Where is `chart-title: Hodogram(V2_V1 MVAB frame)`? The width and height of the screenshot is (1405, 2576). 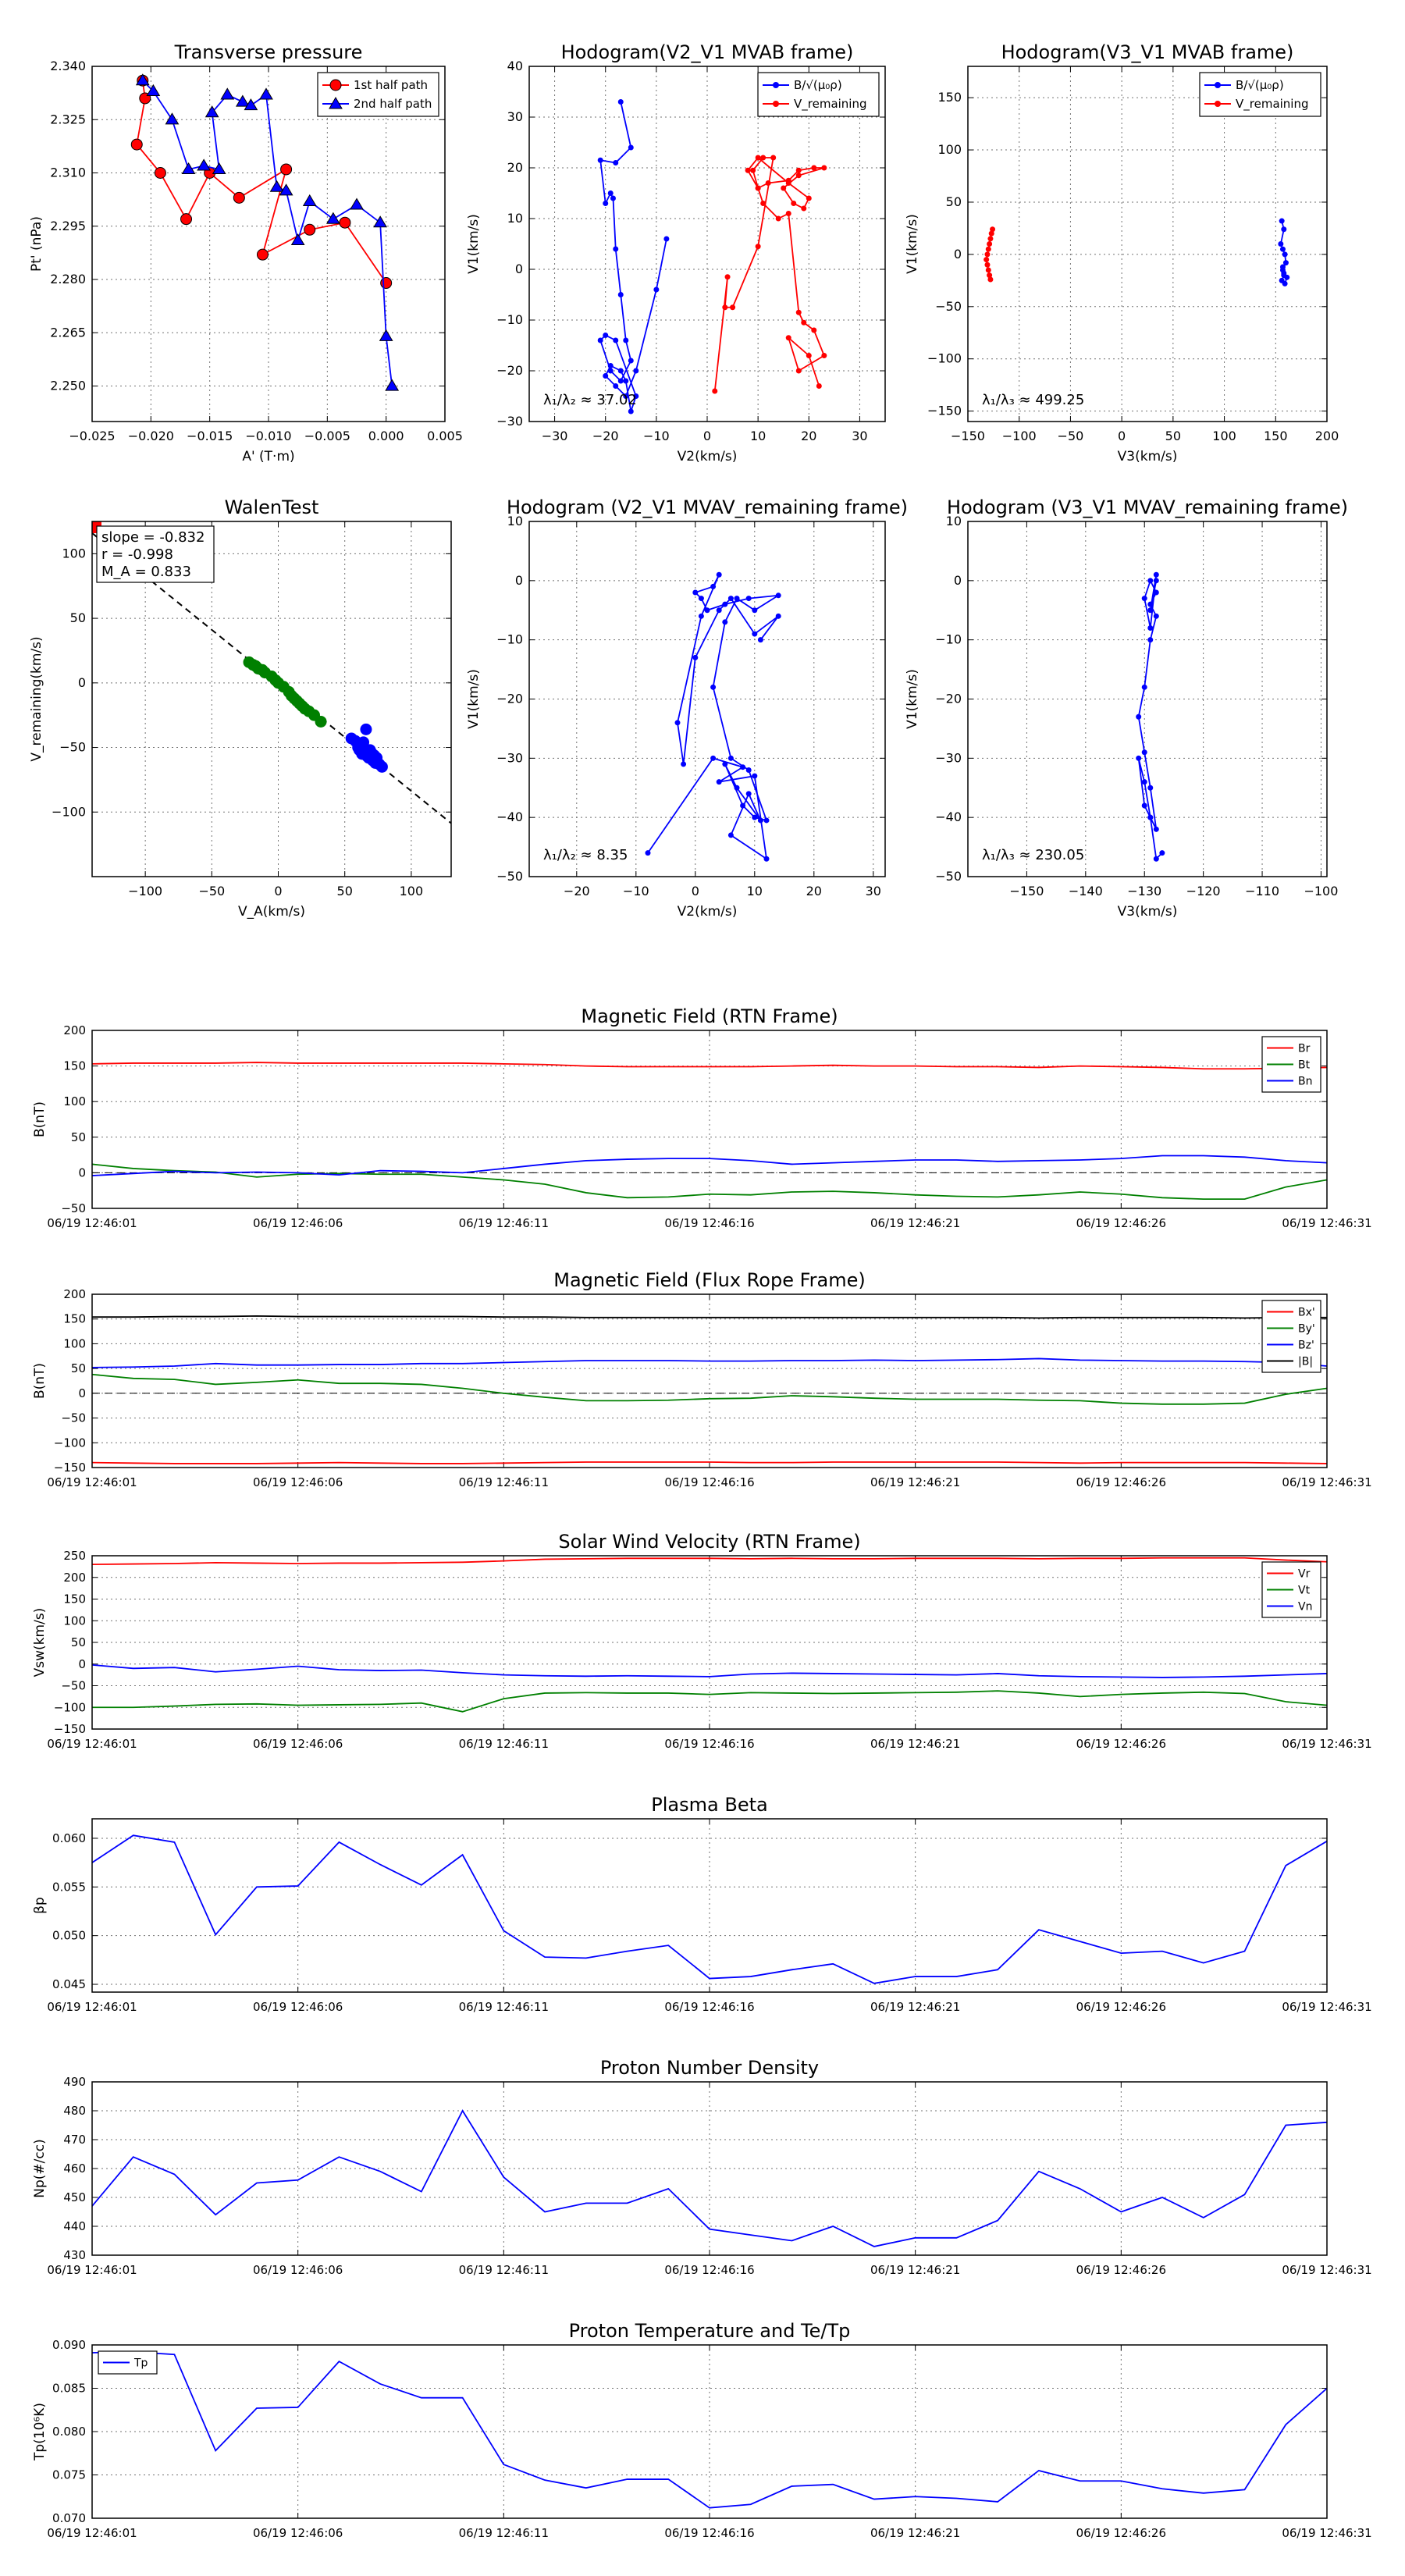 chart-title: Hodogram(V2_V1 MVAB frame) is located at coordinates (708, 52).